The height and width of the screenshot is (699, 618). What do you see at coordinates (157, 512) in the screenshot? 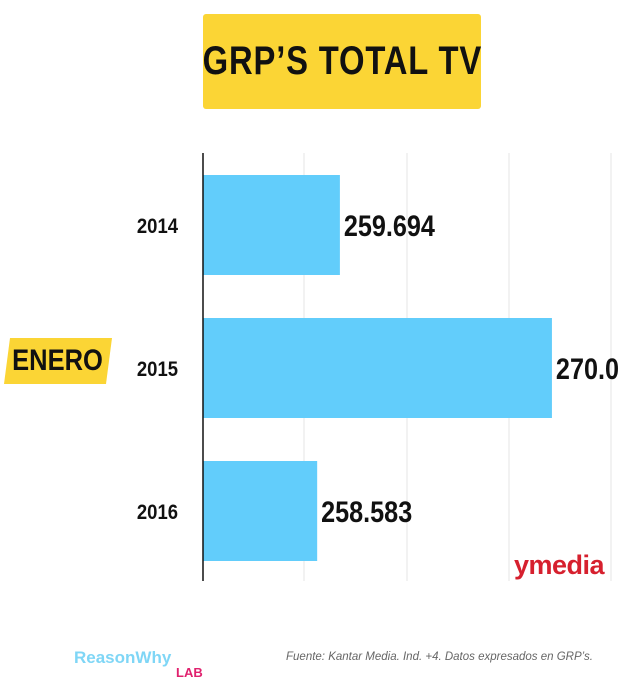
I see `category-label-2016: 2016` at bounding box center [157, 512].